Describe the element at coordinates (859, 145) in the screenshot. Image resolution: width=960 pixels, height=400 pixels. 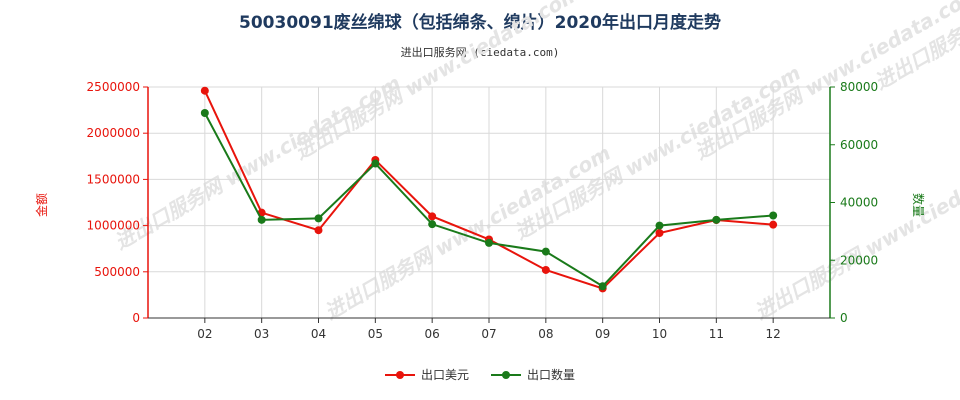
I see `y-right-tick-label: 60000` at that location.